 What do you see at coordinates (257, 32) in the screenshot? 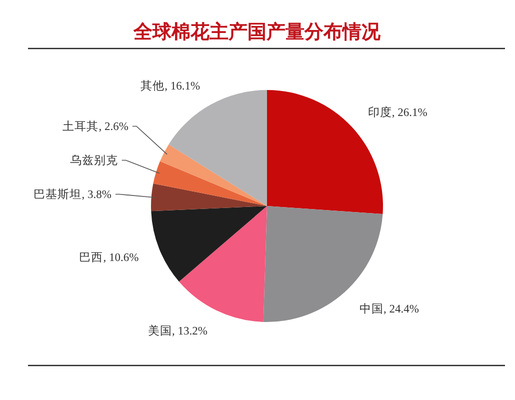
I see `chart-title: 全球棉花主产国产量分布情况` at bounding box center [257, 32].